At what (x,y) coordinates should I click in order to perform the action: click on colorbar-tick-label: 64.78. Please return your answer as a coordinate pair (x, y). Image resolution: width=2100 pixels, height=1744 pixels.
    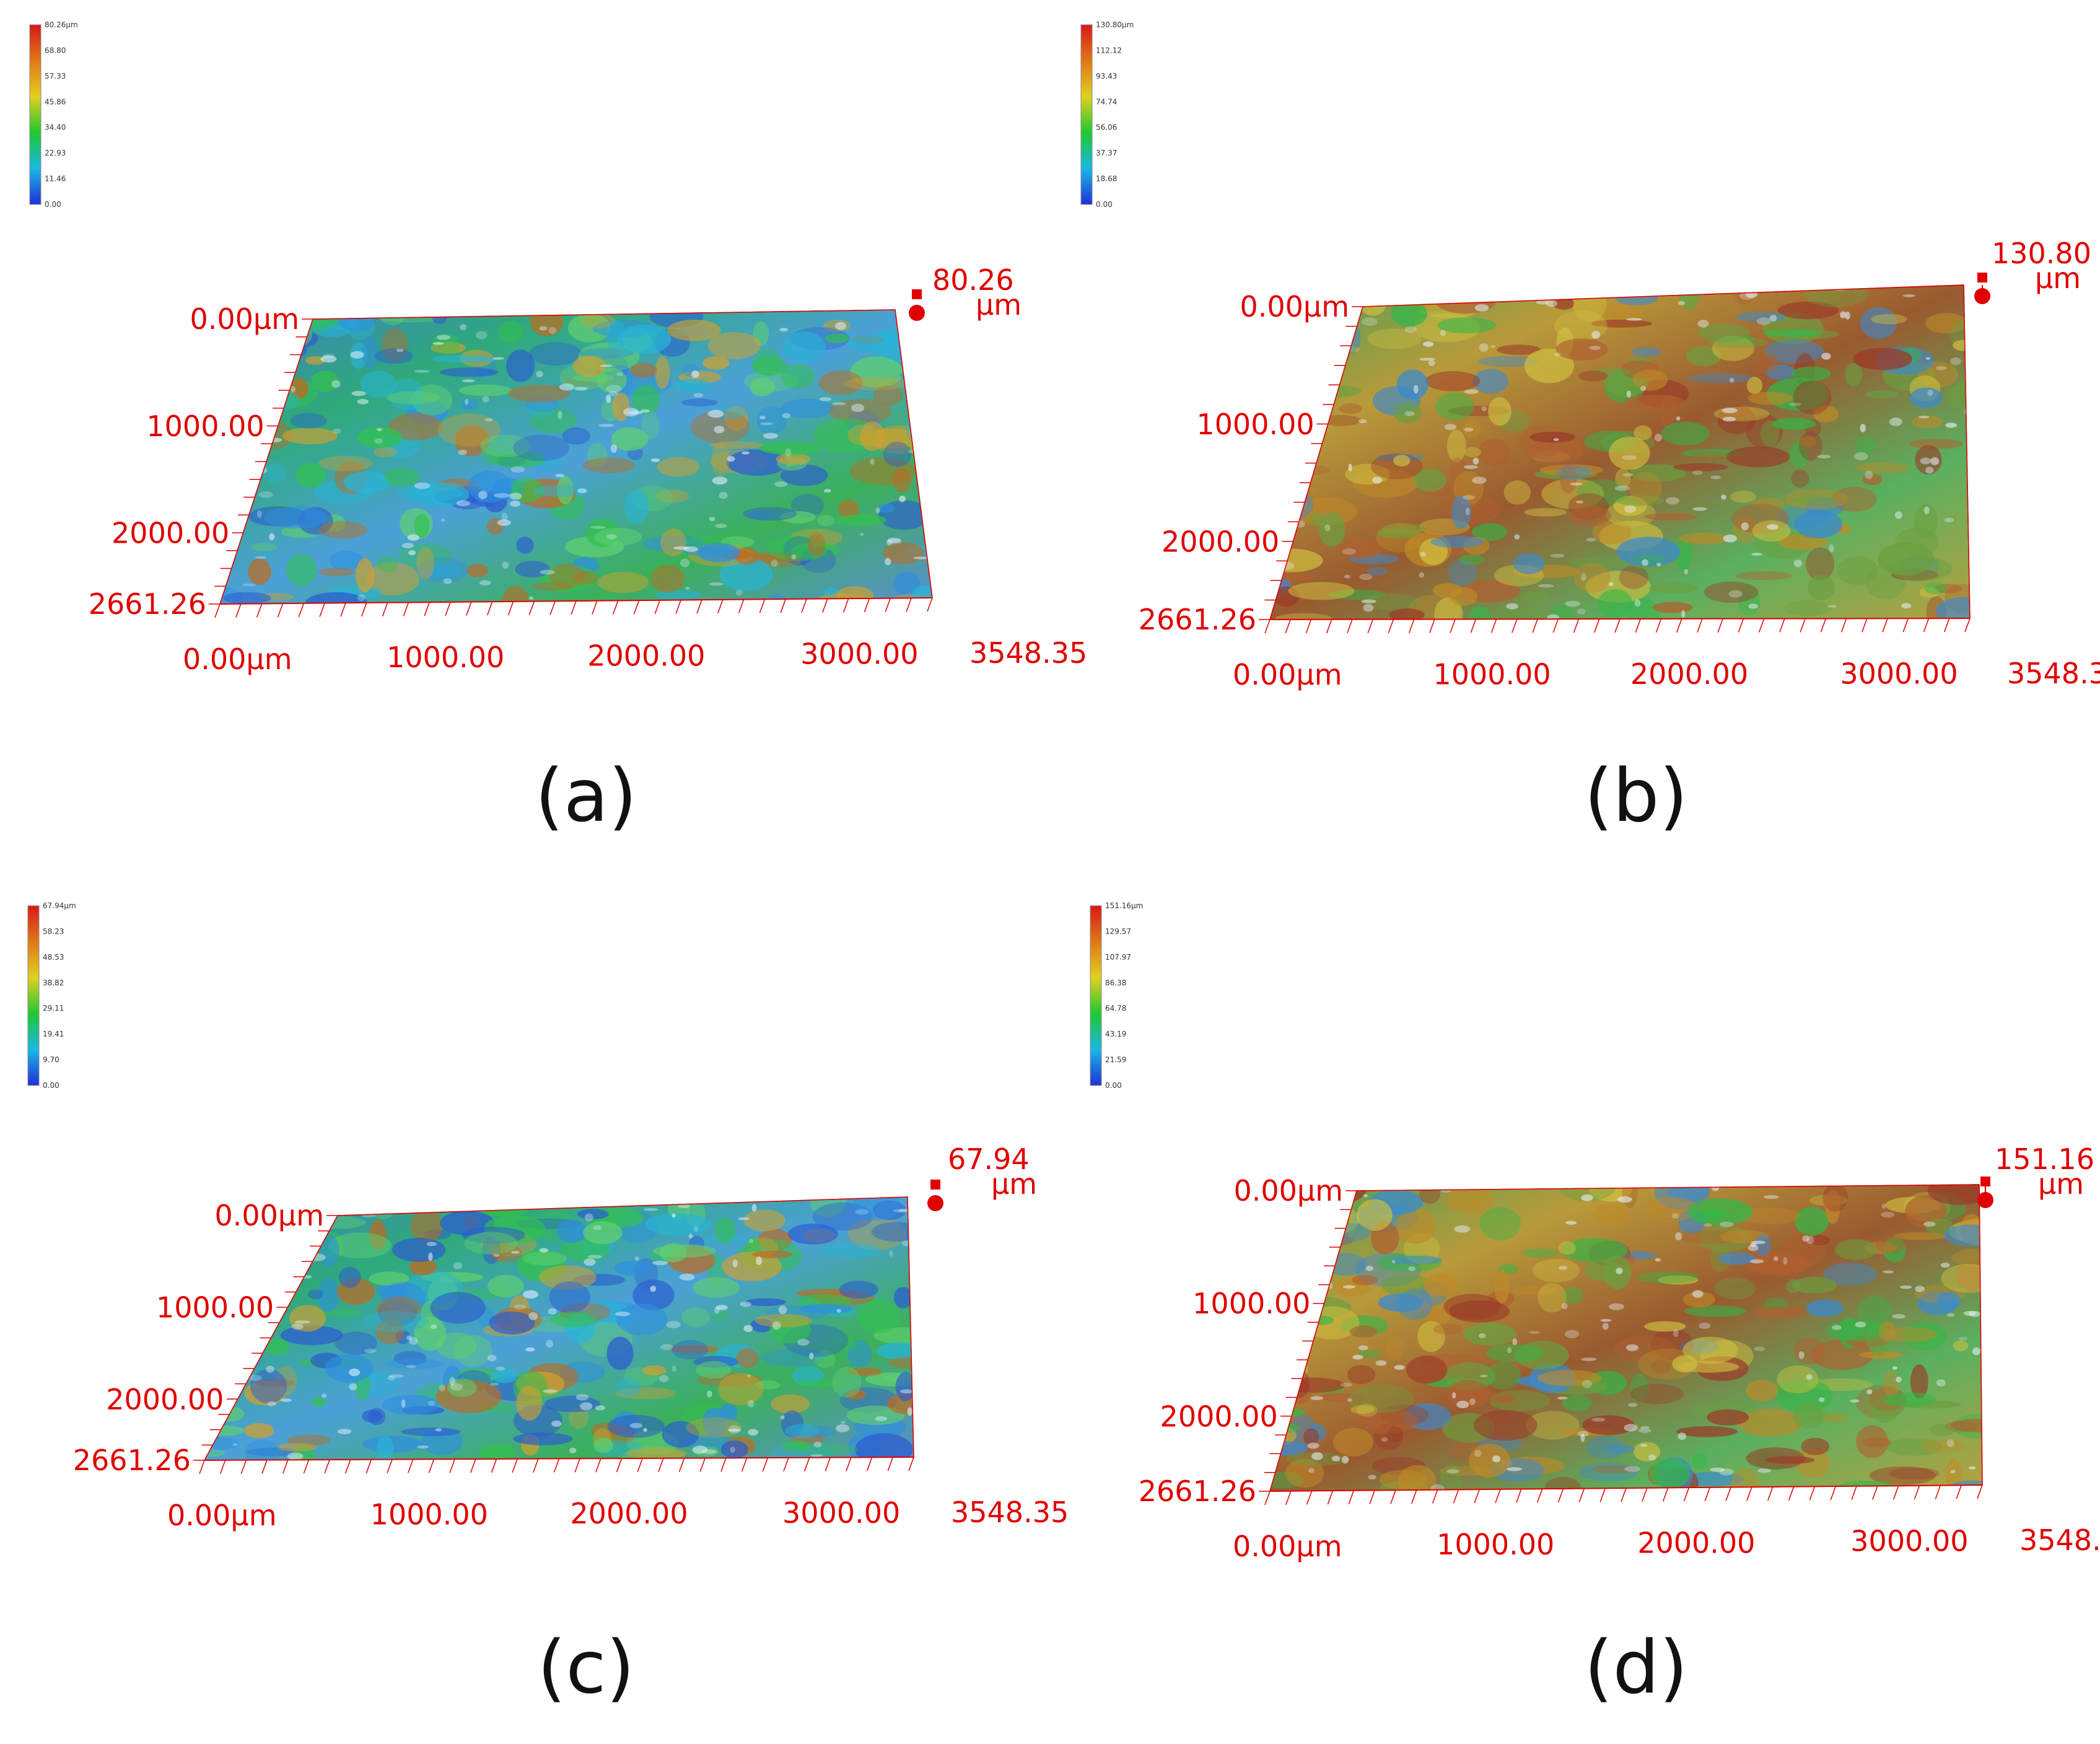
    Looking at the image, I should click on (1115, 1009).